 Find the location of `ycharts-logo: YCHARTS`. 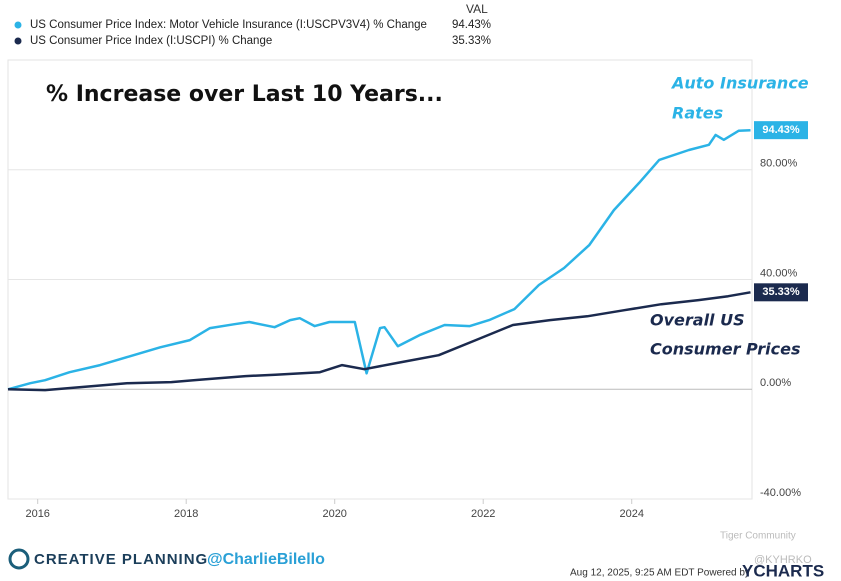

ycharts-logo: YCHARTS is located at coordinates (783, 570).